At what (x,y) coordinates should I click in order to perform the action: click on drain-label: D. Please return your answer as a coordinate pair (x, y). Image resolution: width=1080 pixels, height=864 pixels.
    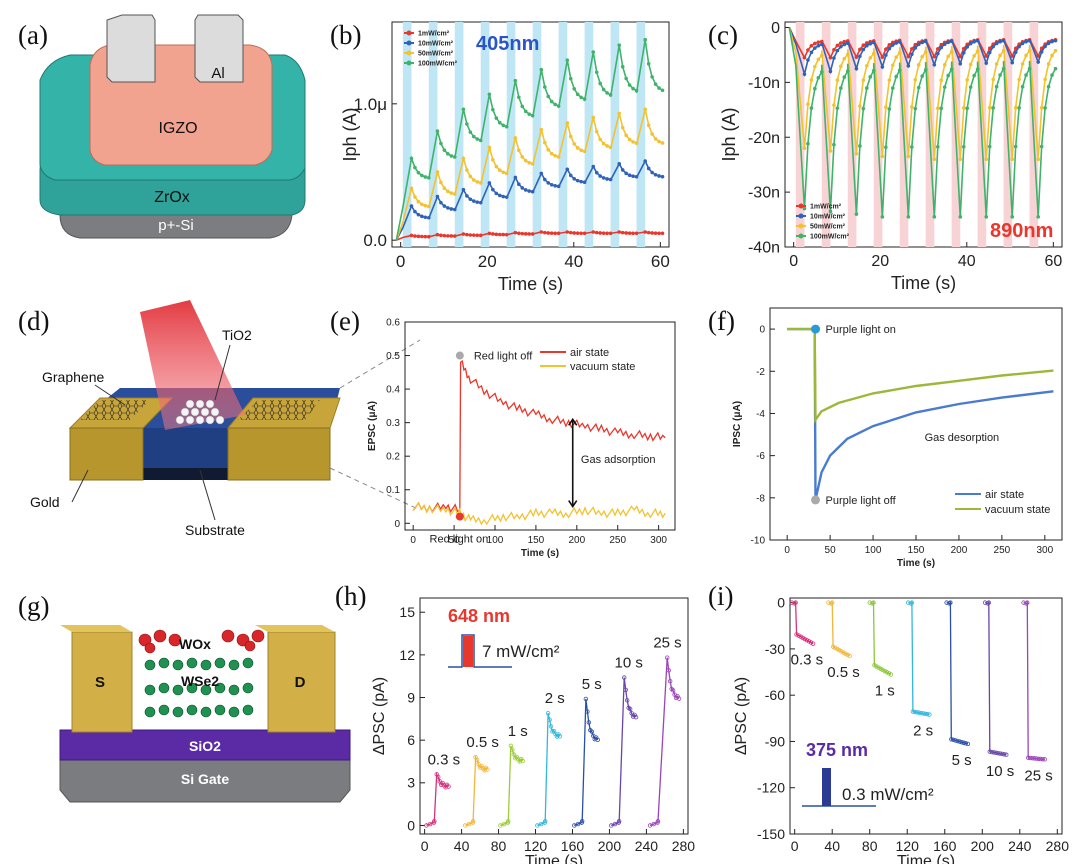
    Looking at the image, I should click on (300, 682).